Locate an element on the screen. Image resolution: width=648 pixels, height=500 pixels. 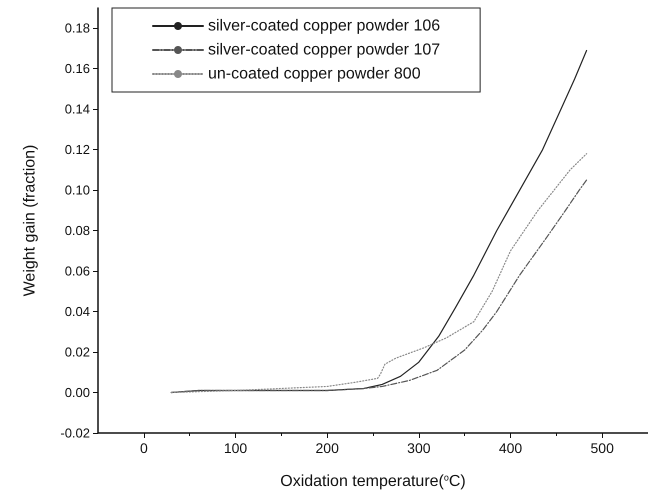
x-tick-label: 0 is located at coordinates (144, 448).